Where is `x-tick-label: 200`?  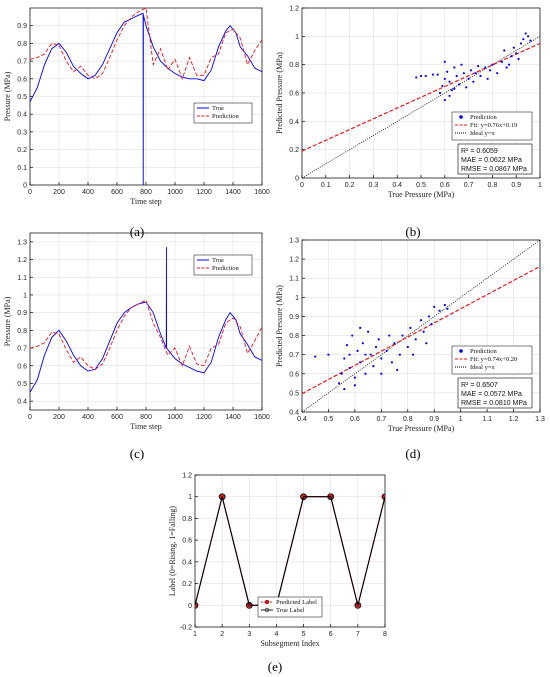 x-tick-label: 200 is located at coordinates (59, 417).